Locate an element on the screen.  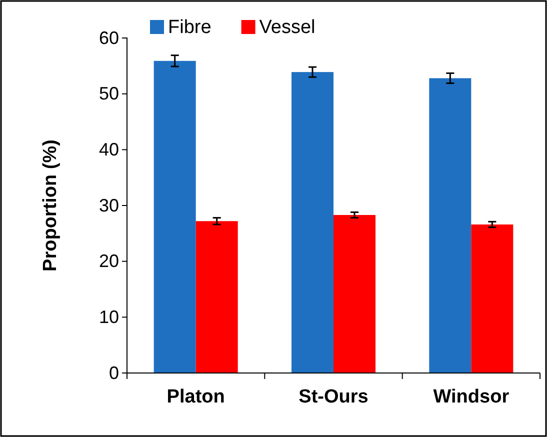
y-tick-label: 50 is located at coordinates (108, 94).